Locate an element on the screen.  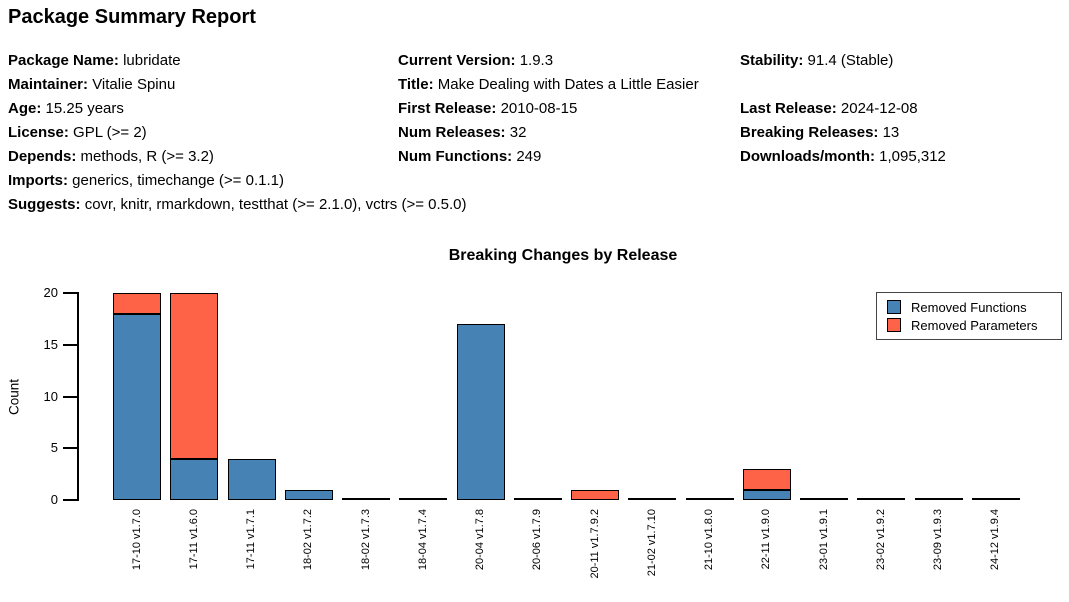
info-row-last-release: Last Release: 2024-12-08 is located at coordinates (843, 109).